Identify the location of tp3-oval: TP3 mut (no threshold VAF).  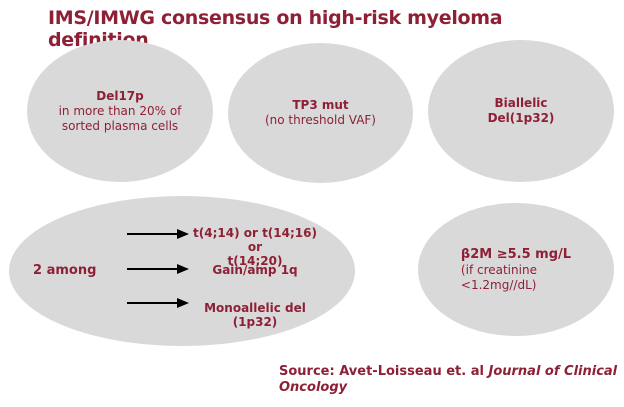
(320, 113).